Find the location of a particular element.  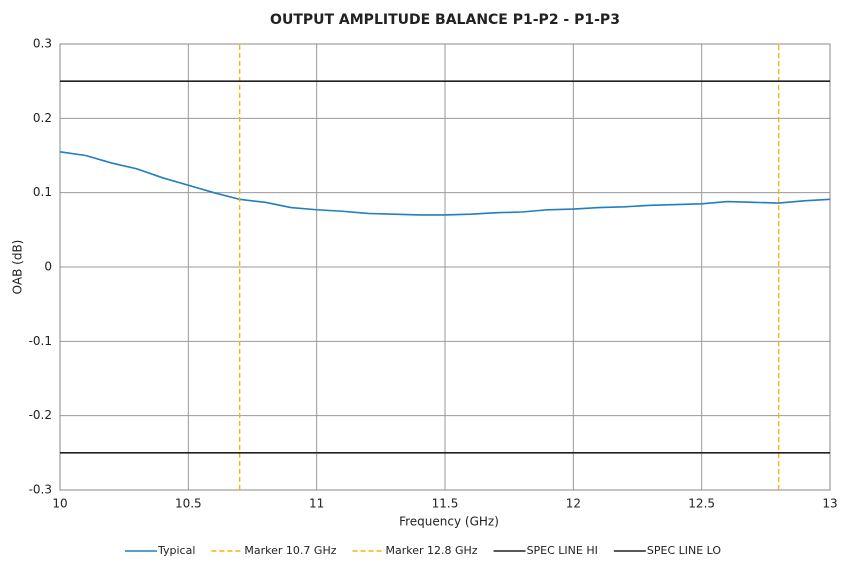

x-tick-label: 11 is located at coordinates (316, 504).